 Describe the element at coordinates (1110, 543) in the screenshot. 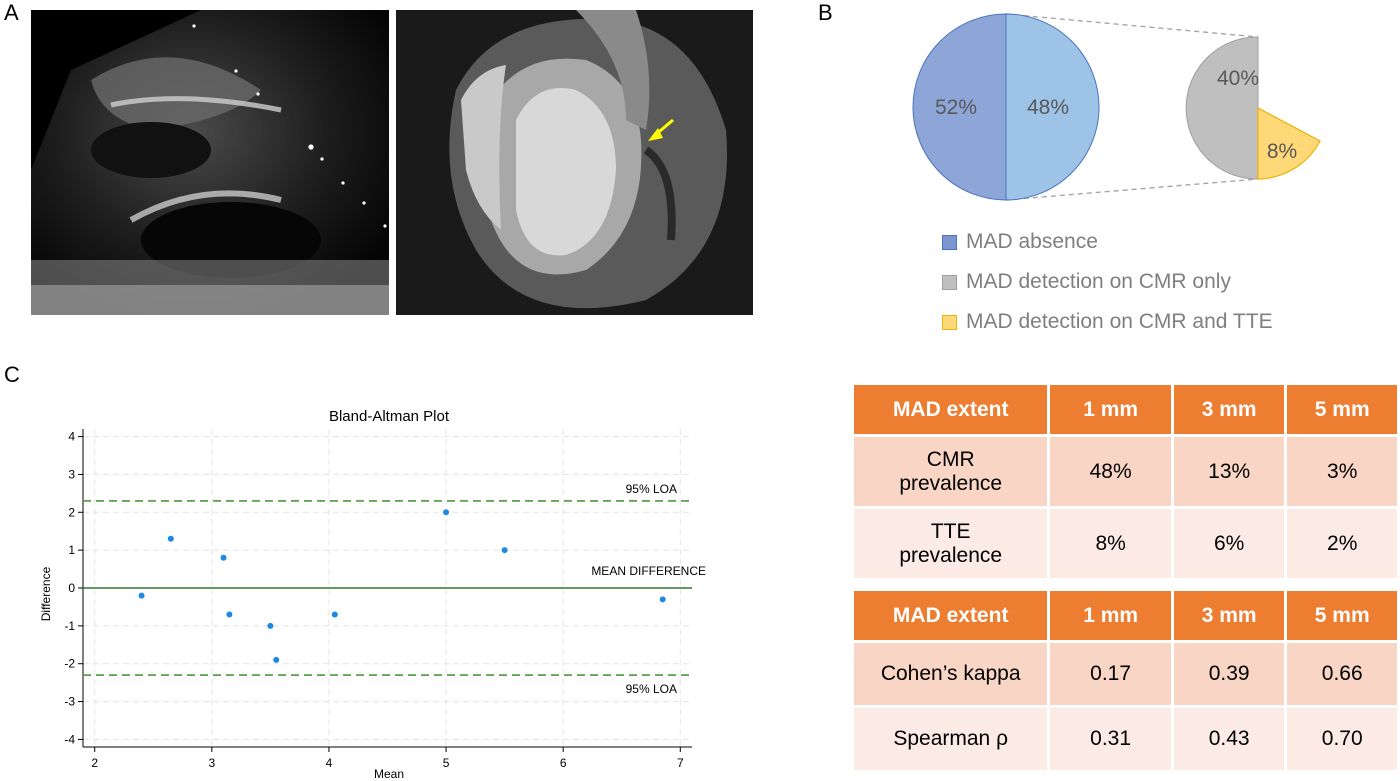

I see `table-cell: 8%` at that location.